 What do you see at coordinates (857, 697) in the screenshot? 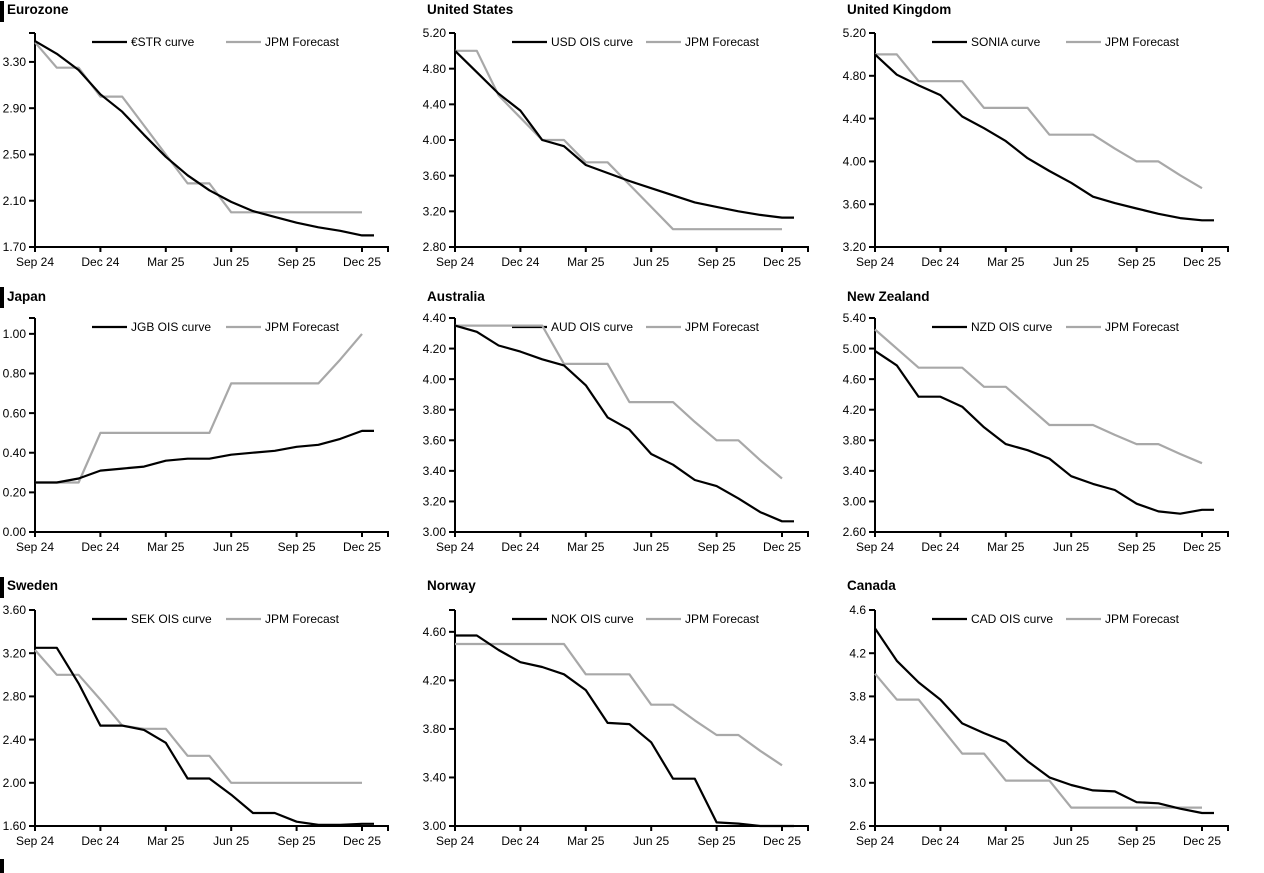
I see `y-tick-label: 3.8` at bounding box center [857, 697].